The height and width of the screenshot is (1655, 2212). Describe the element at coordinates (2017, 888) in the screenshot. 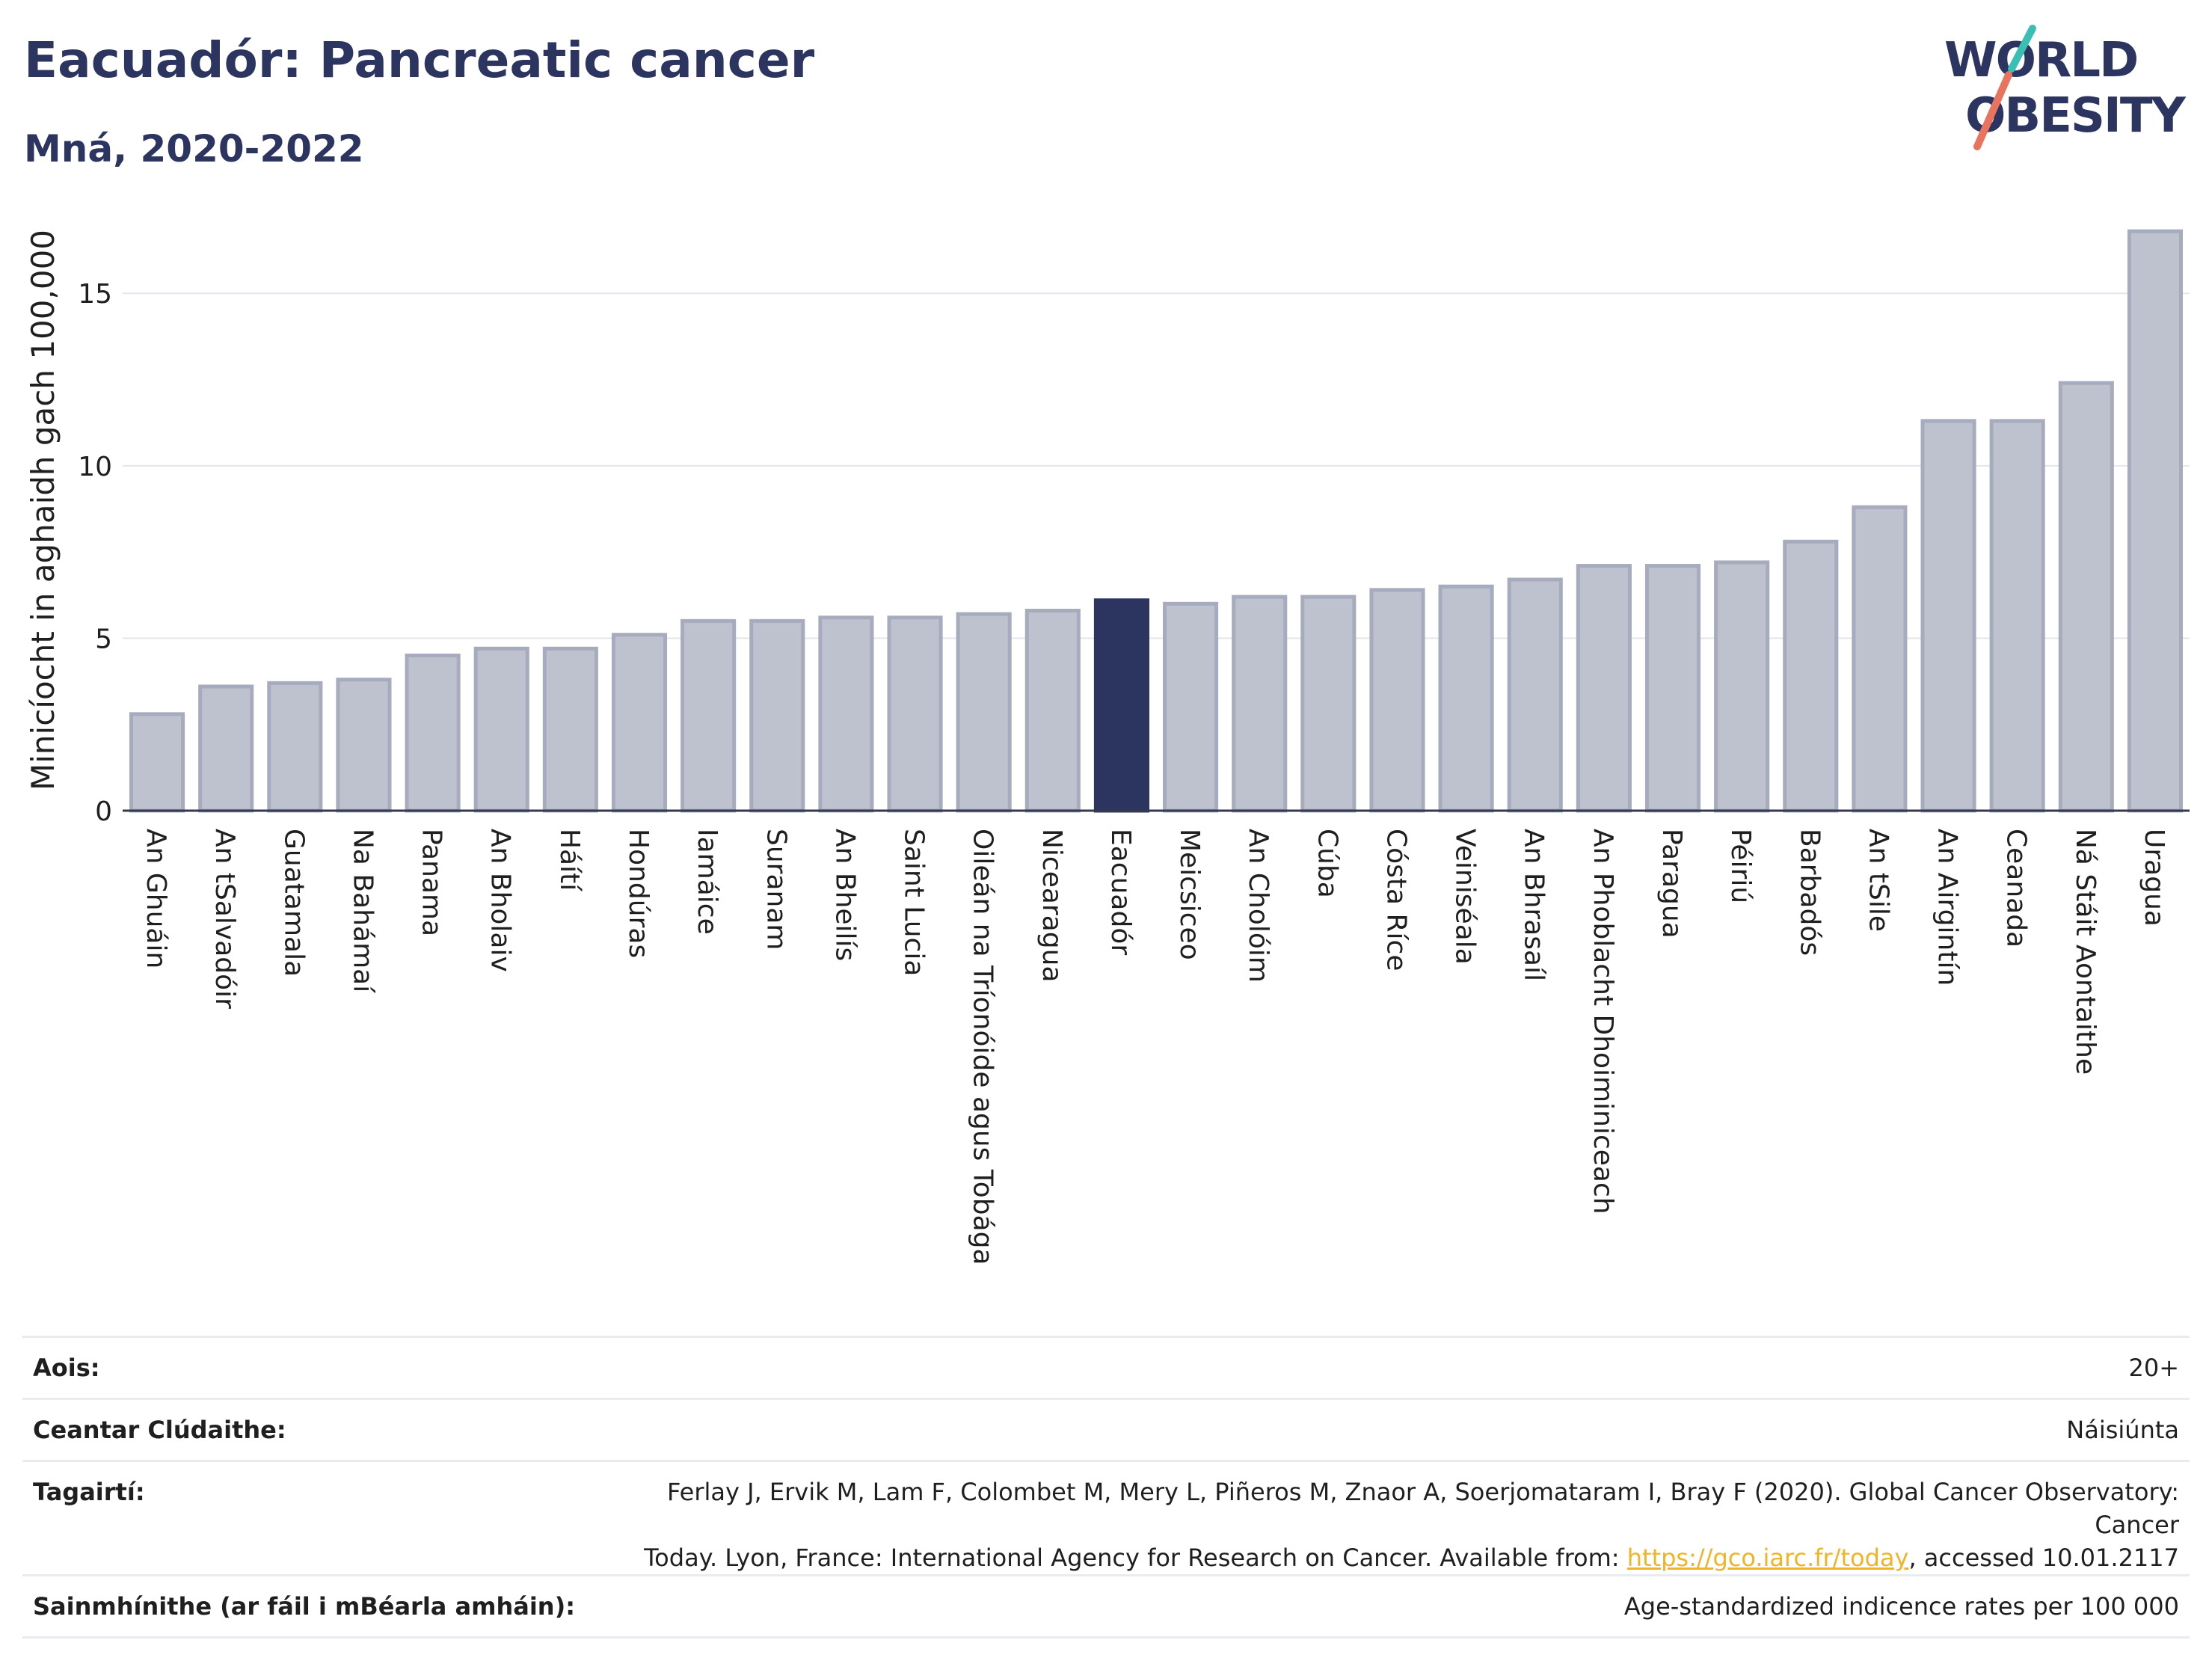

I see `x-tick-label: Ceanada` at that location.